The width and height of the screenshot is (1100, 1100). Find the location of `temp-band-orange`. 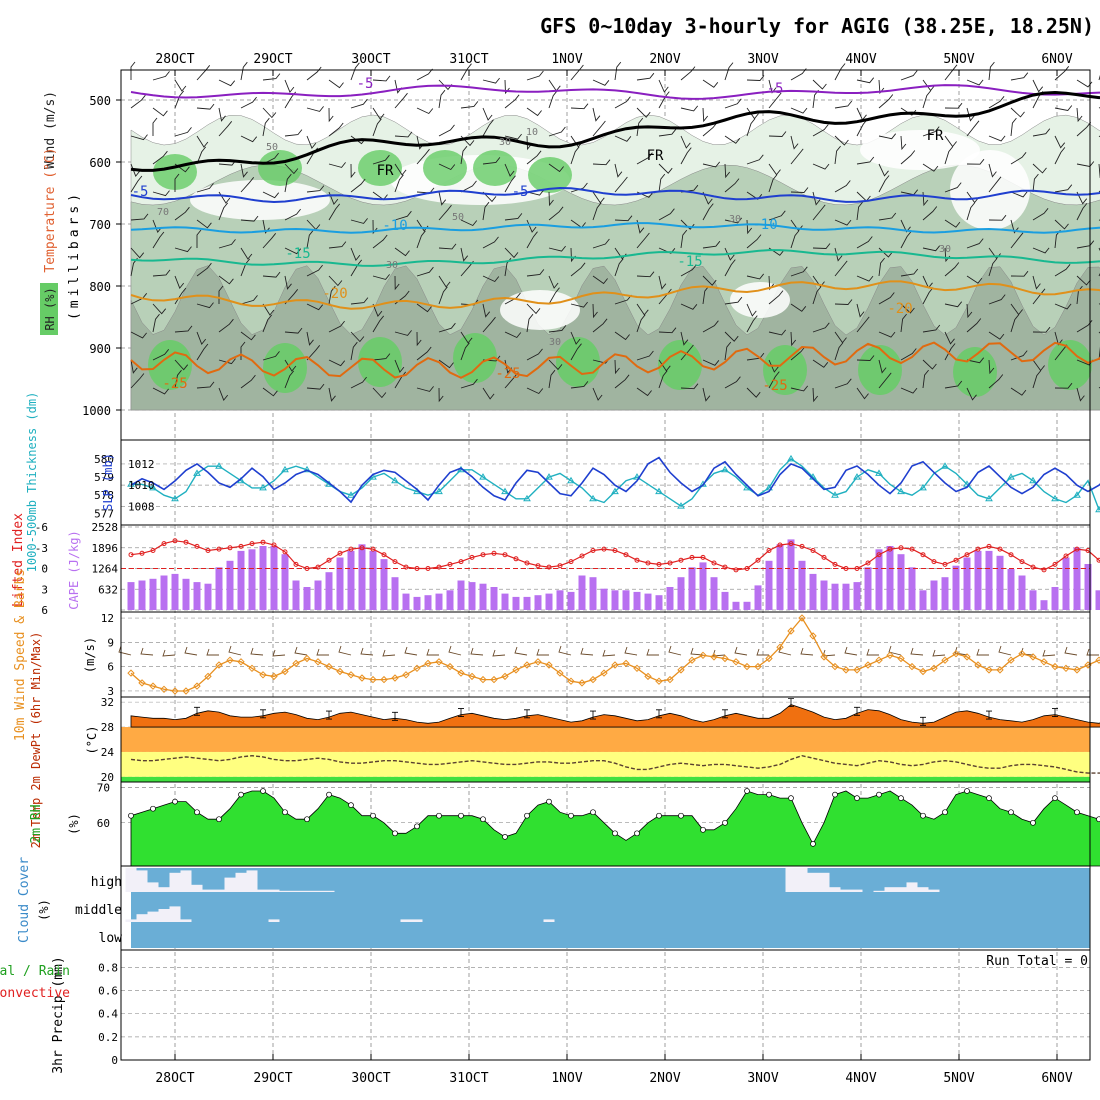

temp-band-orange is located at coordinates (605, 739).